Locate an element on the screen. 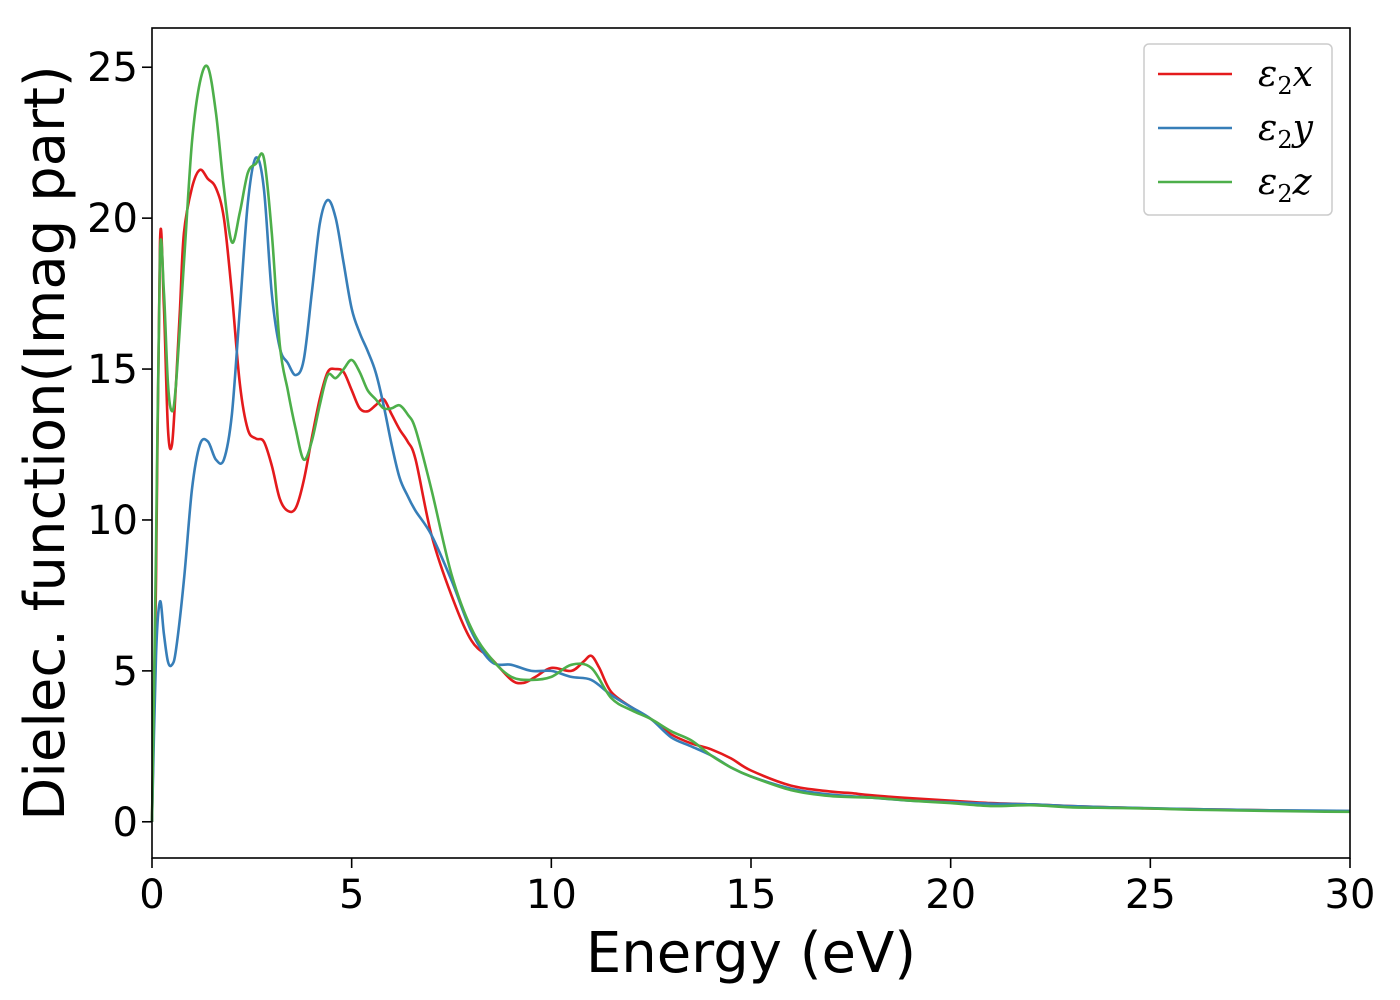 This screenshot has height=1000, width=1400. legend: ε2x ε2y ε2z is located at coordinates (1238, 129).